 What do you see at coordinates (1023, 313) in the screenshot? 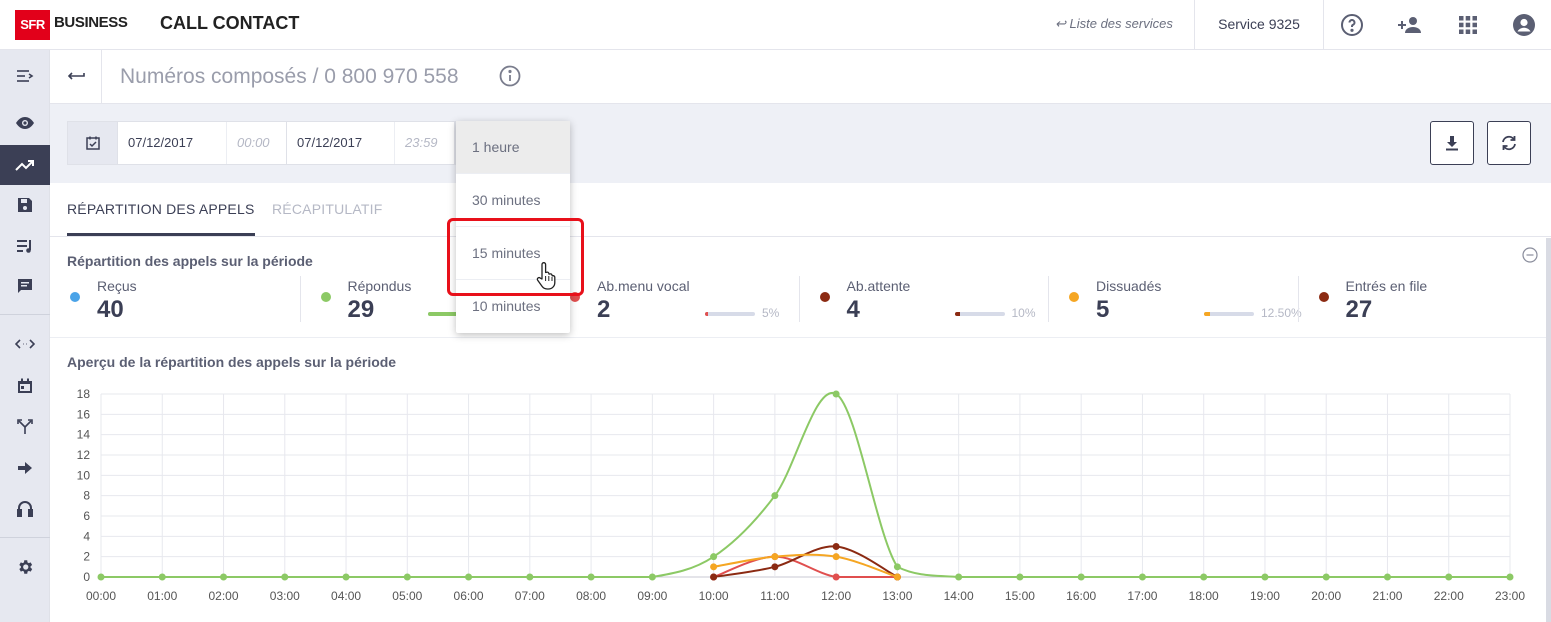
I see `stat-percent: 10%` at bounding box center [1023, 313].